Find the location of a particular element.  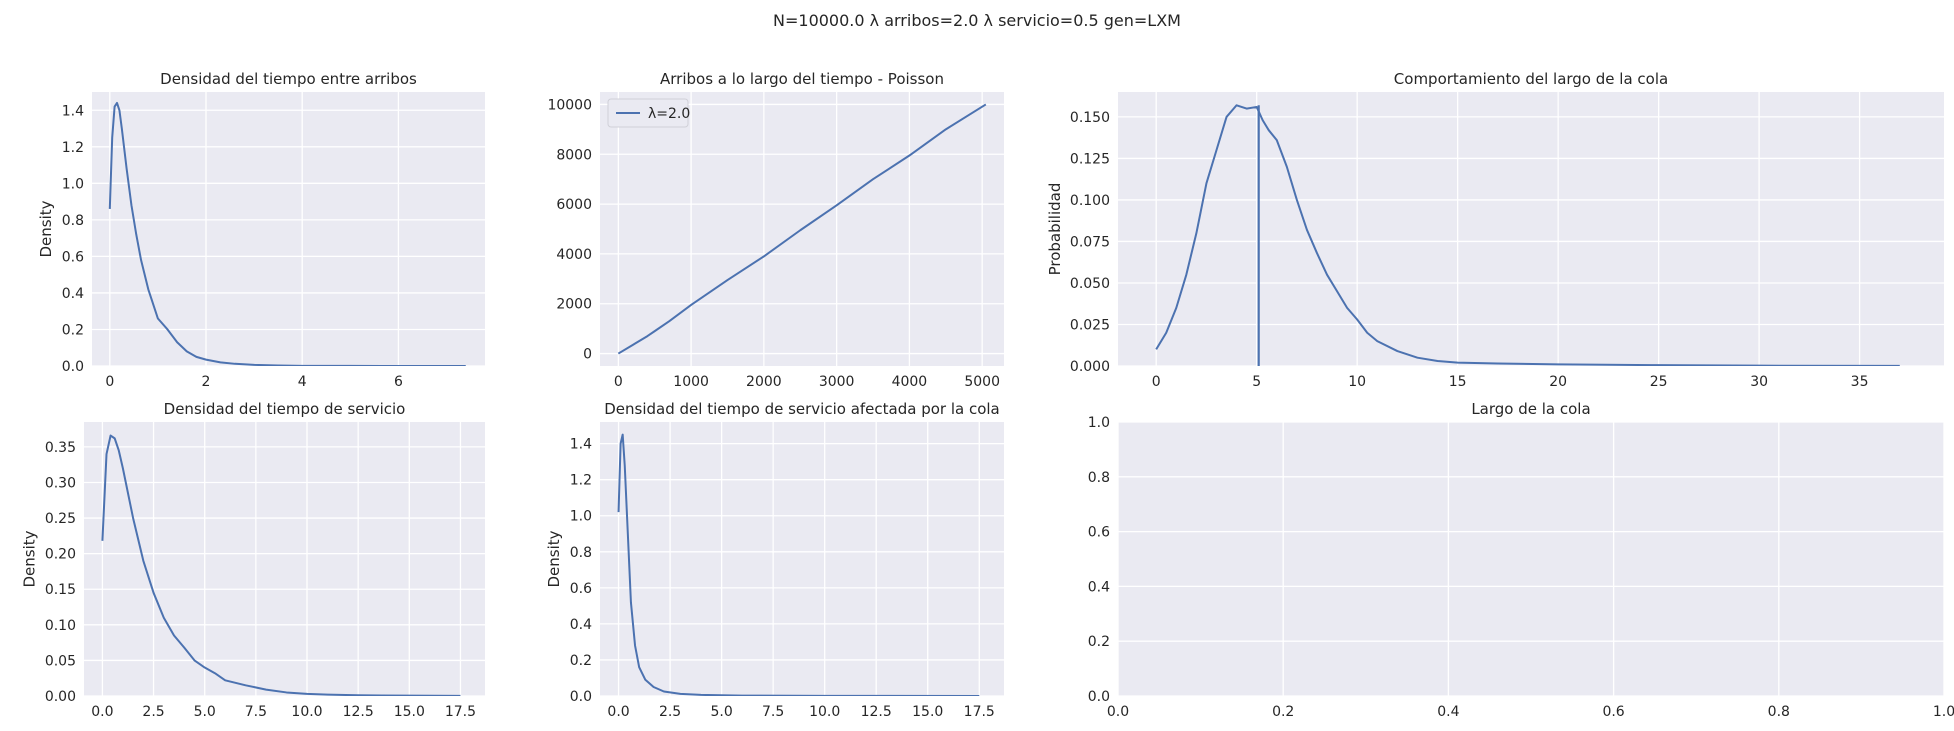

y-tick-label: 0.10 is located at coordinates (60, 626).